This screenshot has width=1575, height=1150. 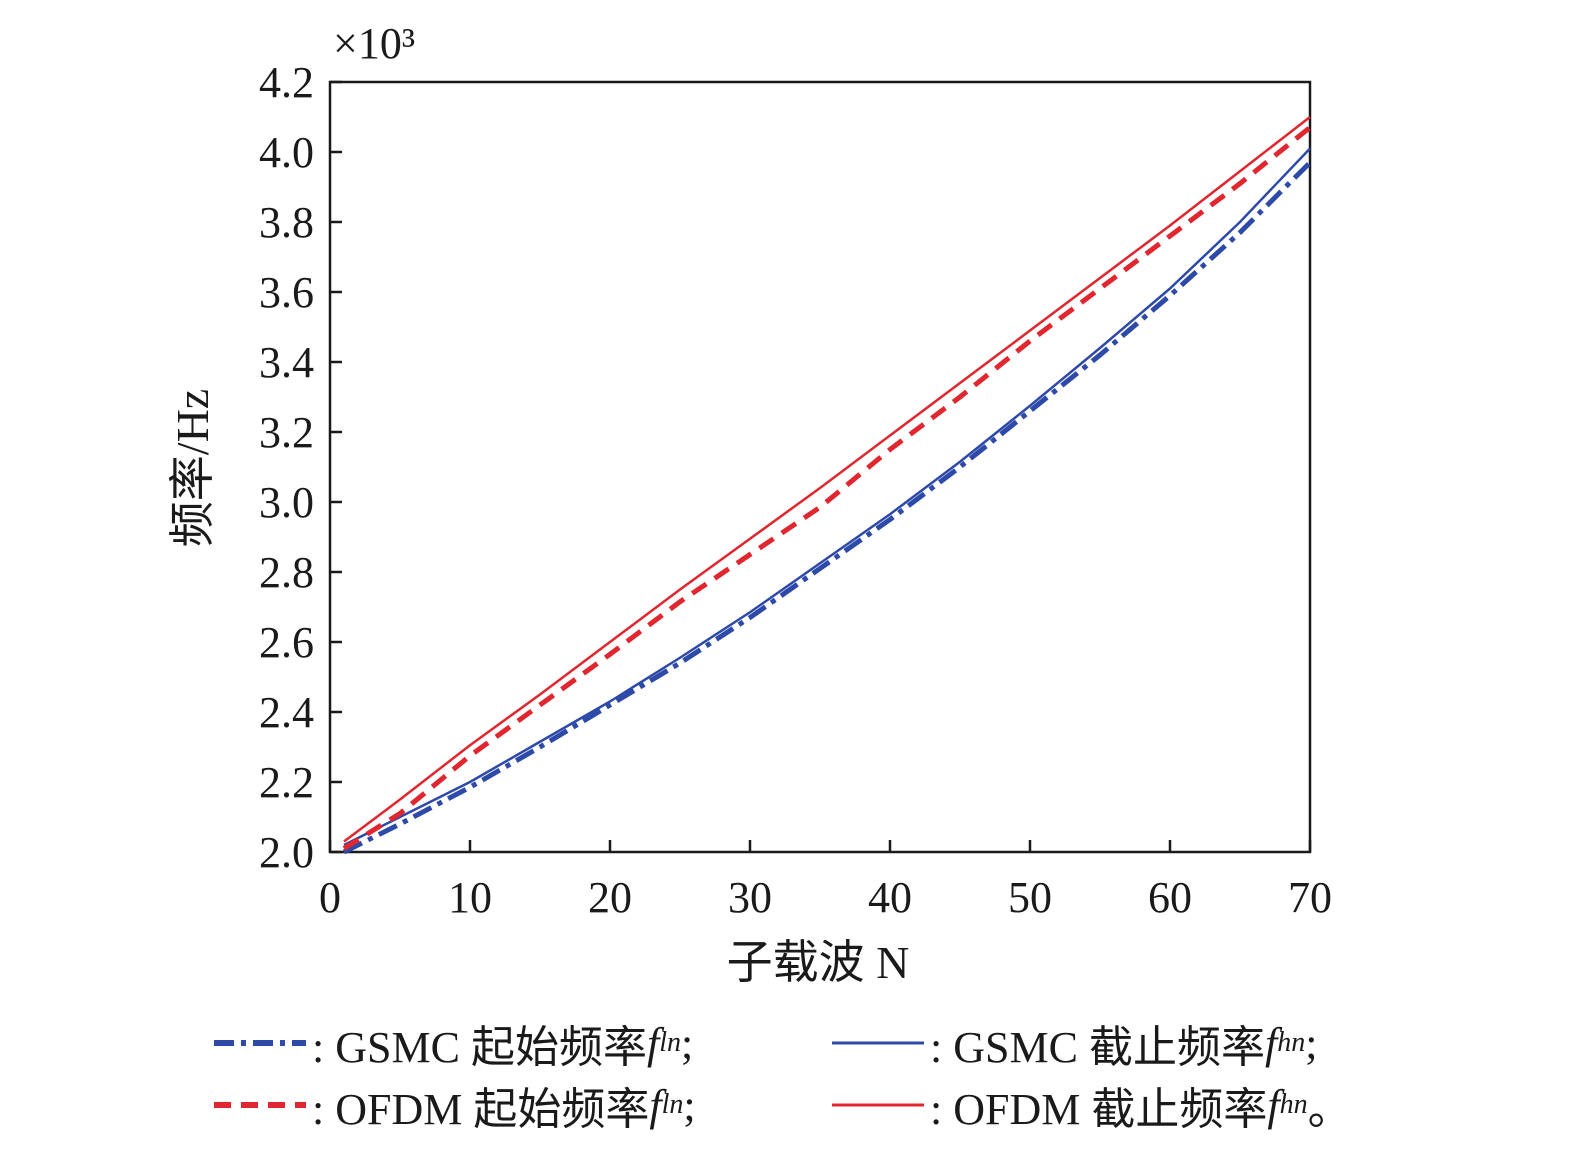 What do you see at coordinates (260, 1105) in the screenshot?
I see `legend-swatch-dashed` at bounding box center [260, 1105].